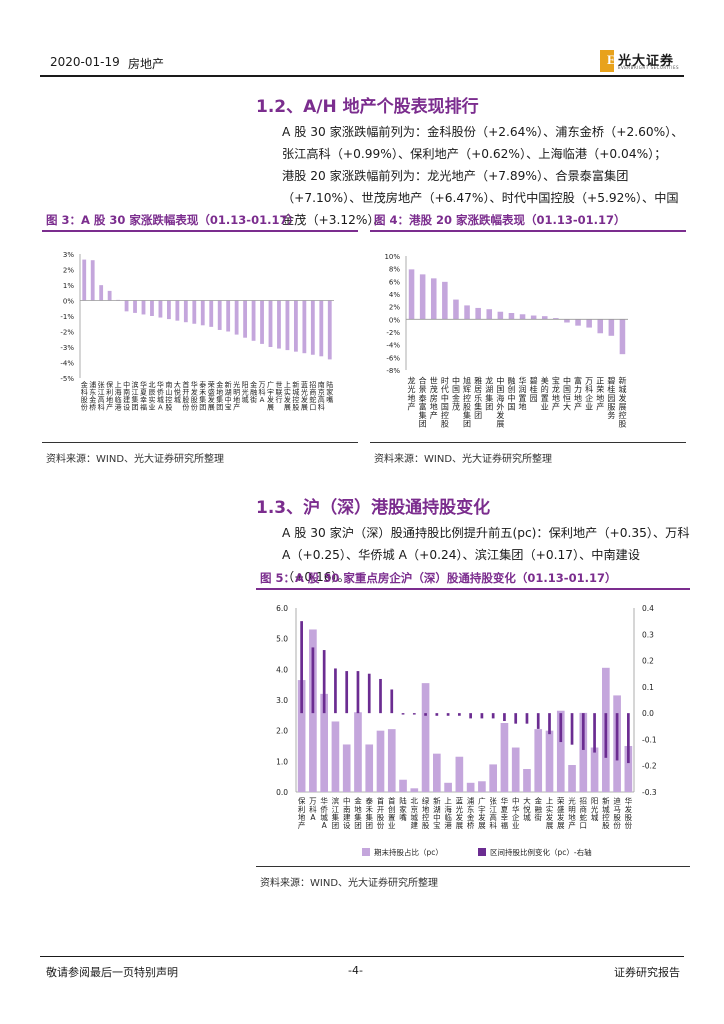  Describe the element at coordinates (423, 381) in the screenshot. I see `svg-text: 合` at that location.